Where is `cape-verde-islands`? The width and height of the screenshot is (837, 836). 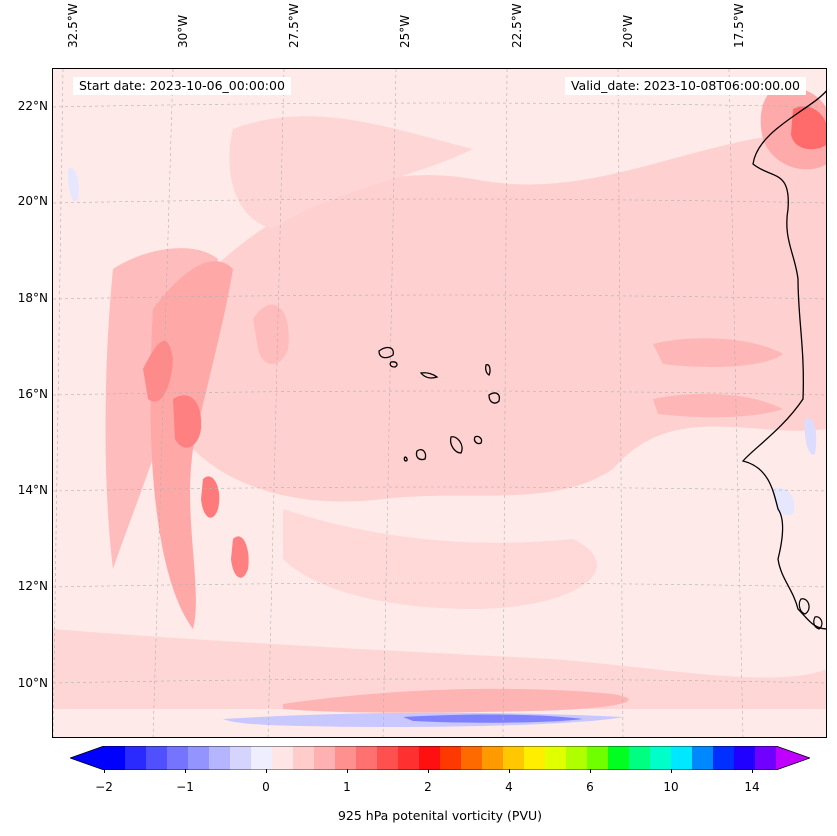
cape-verde-islands is located at coordinates (439, 404).